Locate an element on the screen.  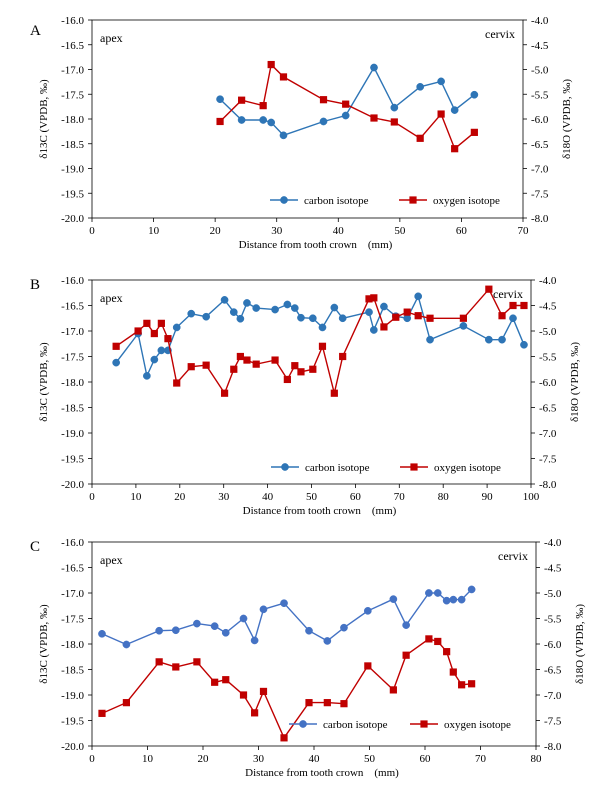
series-carbon is located at coordinates (287, 617).